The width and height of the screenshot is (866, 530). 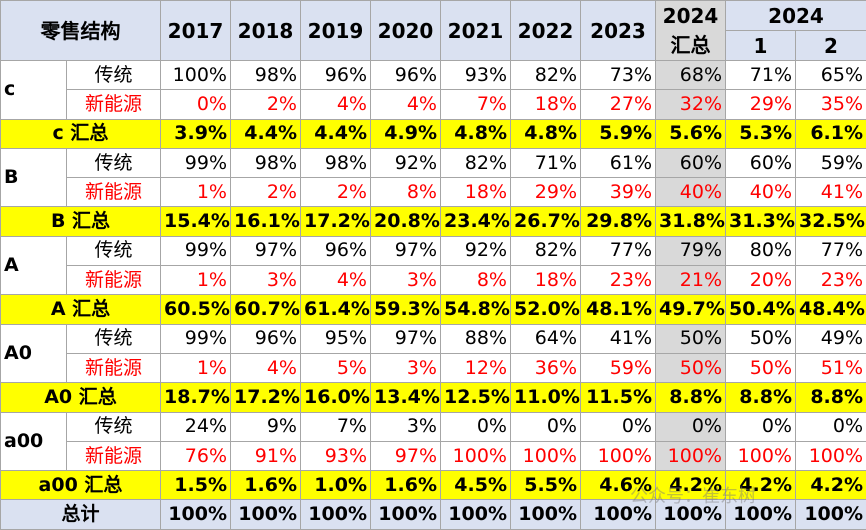 I want to click on value-cell: 92%, so click(x=406, y=162).